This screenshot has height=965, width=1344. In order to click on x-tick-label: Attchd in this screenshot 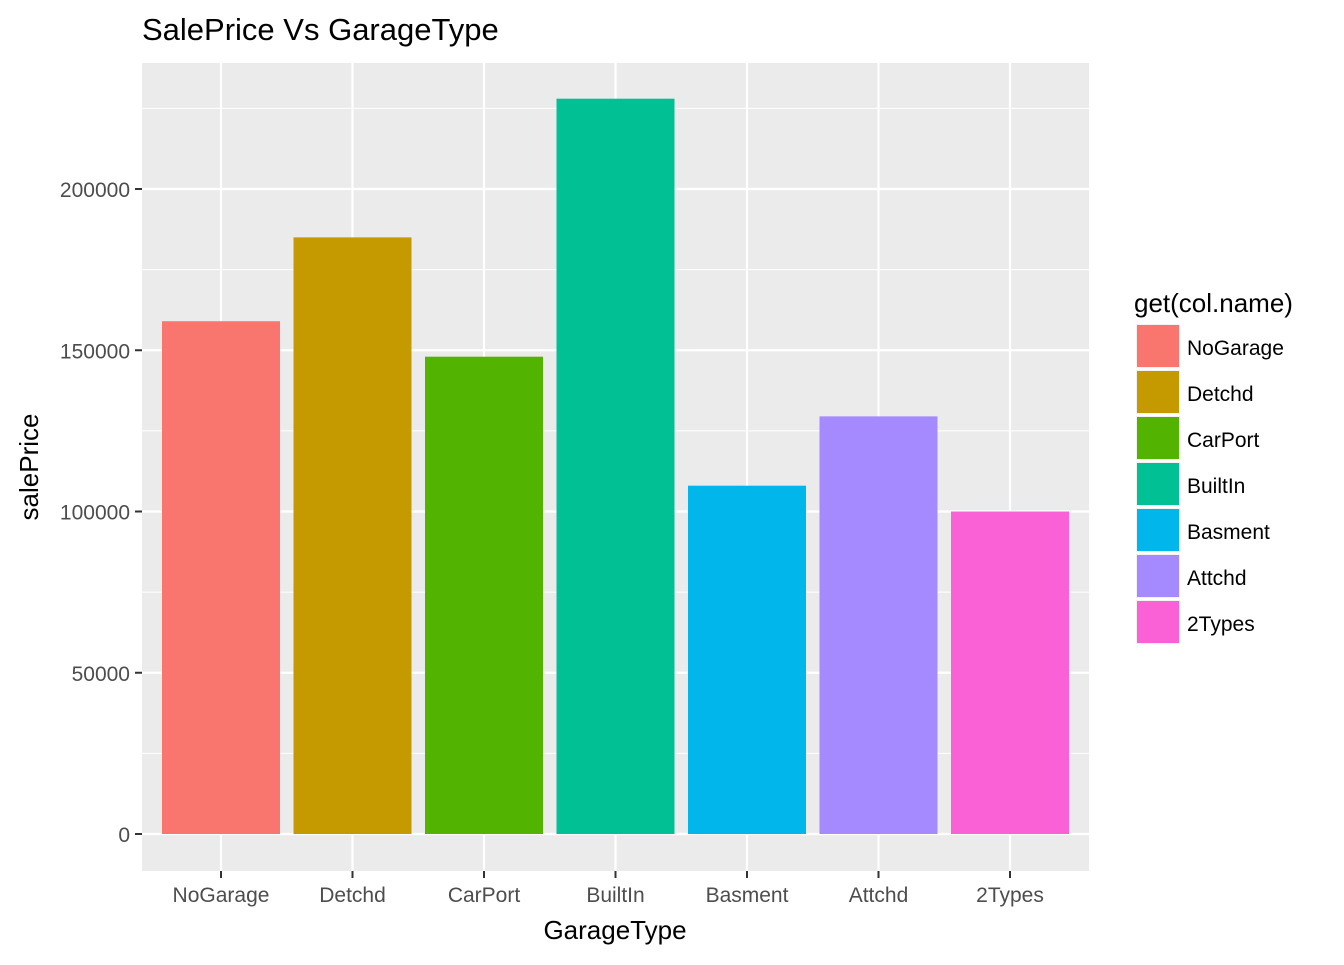, I will do `click(879, 895)`.